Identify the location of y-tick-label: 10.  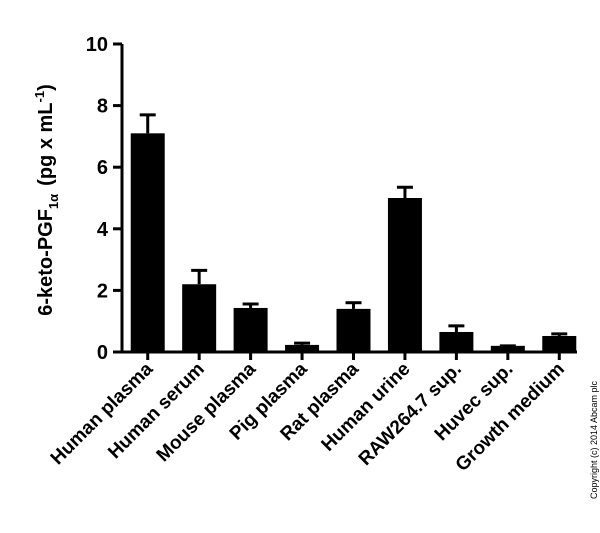
(97, 45).